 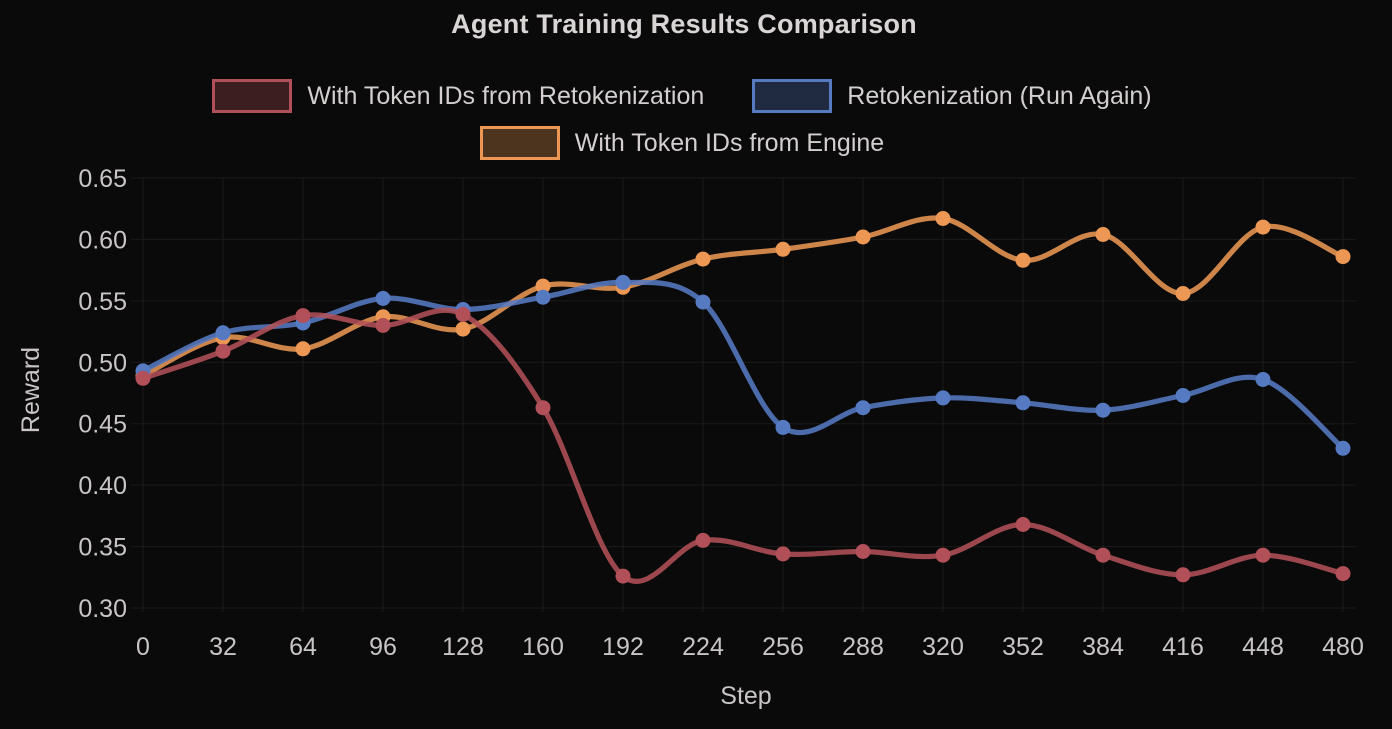 I want to click on x-tick-label: 480, so click(x=1343, y=647).